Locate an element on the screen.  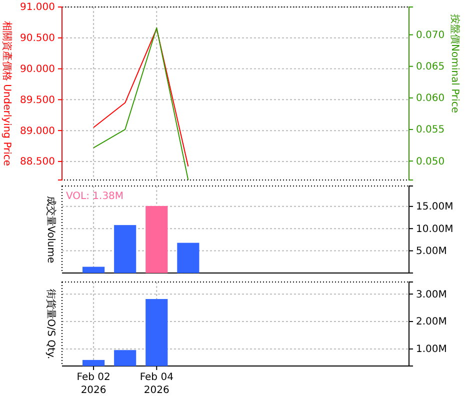
x-tick-label: Feb 04 2026 is located at coordinates (157, 384).